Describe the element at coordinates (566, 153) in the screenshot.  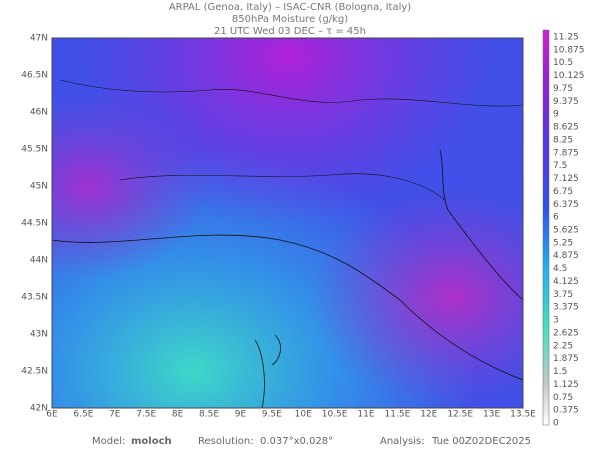
I see `colorbar-label: 7.875` at that location.